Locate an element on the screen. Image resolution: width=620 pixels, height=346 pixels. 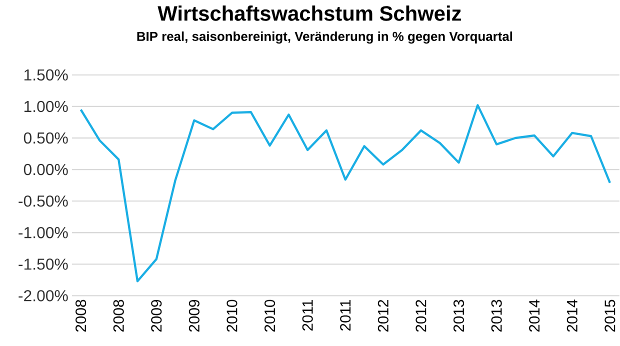
y-tick-label: -1.00% is located at coordinates (43, 232).